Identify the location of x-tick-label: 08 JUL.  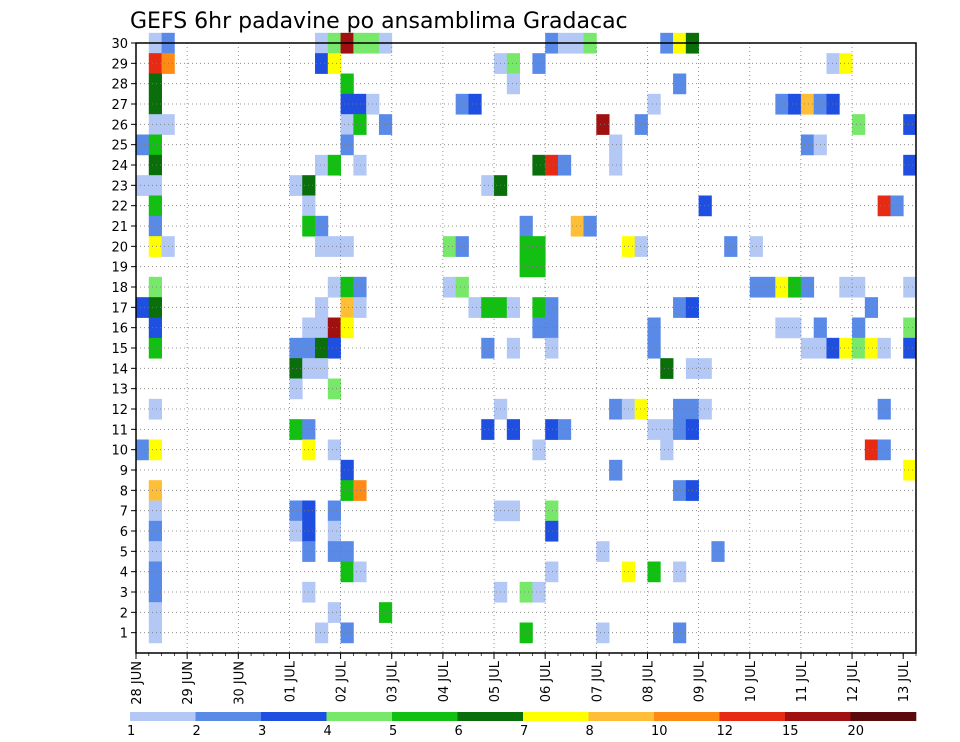
(648, 681).